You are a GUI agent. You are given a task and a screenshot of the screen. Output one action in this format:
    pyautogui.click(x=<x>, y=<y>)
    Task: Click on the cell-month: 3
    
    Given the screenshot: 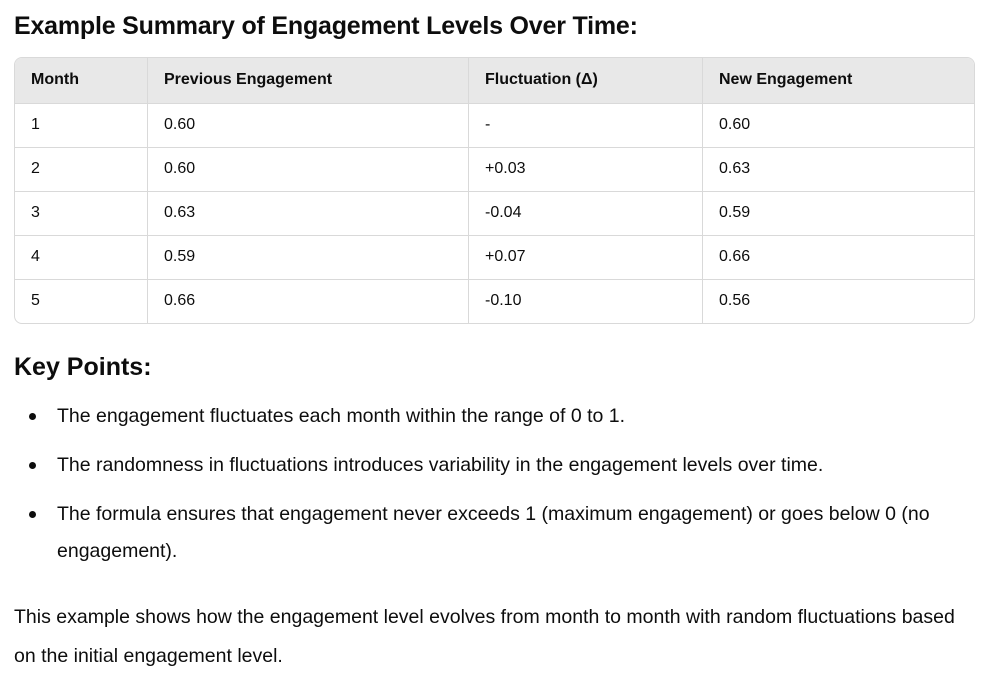 What is the action you would take?
    pyautogui.click(x=81, y=213)
    